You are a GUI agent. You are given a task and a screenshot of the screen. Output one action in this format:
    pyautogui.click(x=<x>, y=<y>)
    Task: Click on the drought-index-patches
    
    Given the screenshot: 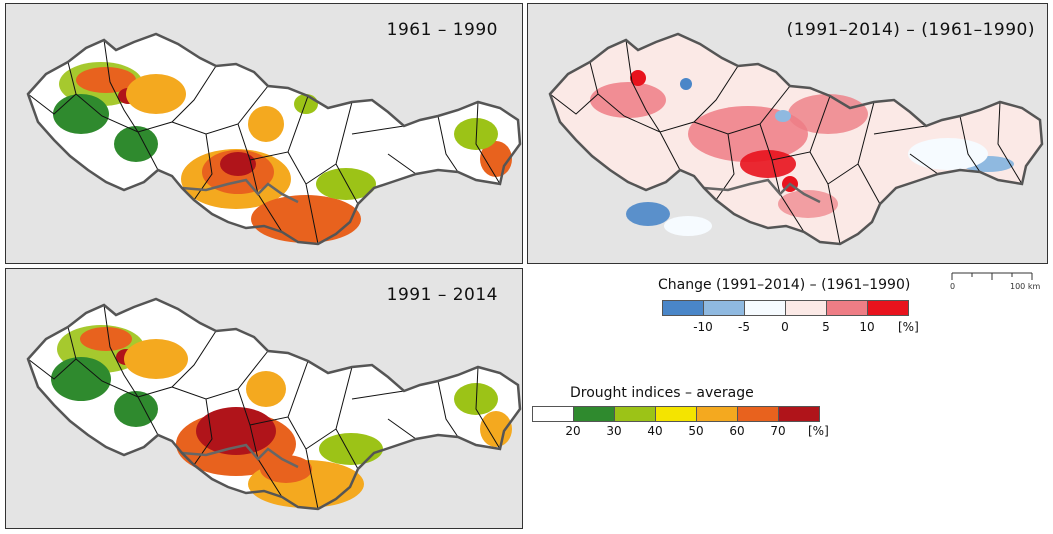 What is the action you would take?
    pyautogui.click(x=282, y=152)
    